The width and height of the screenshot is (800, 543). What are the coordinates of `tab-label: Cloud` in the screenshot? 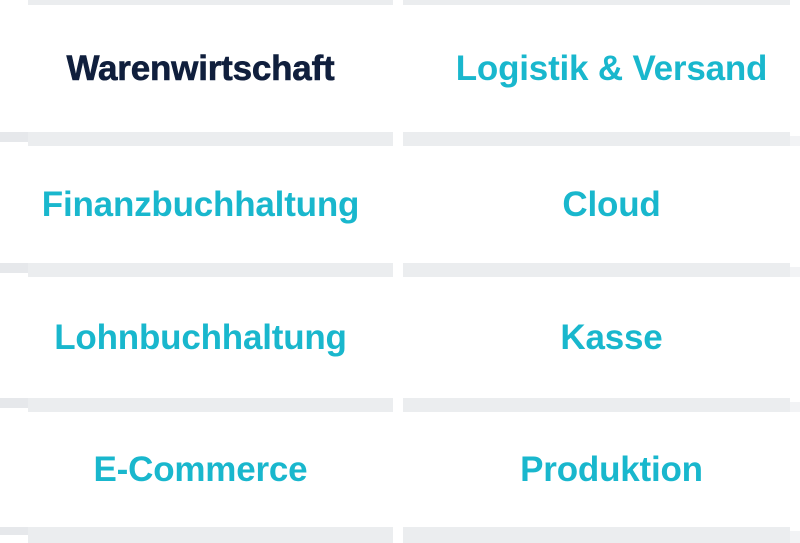 It's located at (611, 204).